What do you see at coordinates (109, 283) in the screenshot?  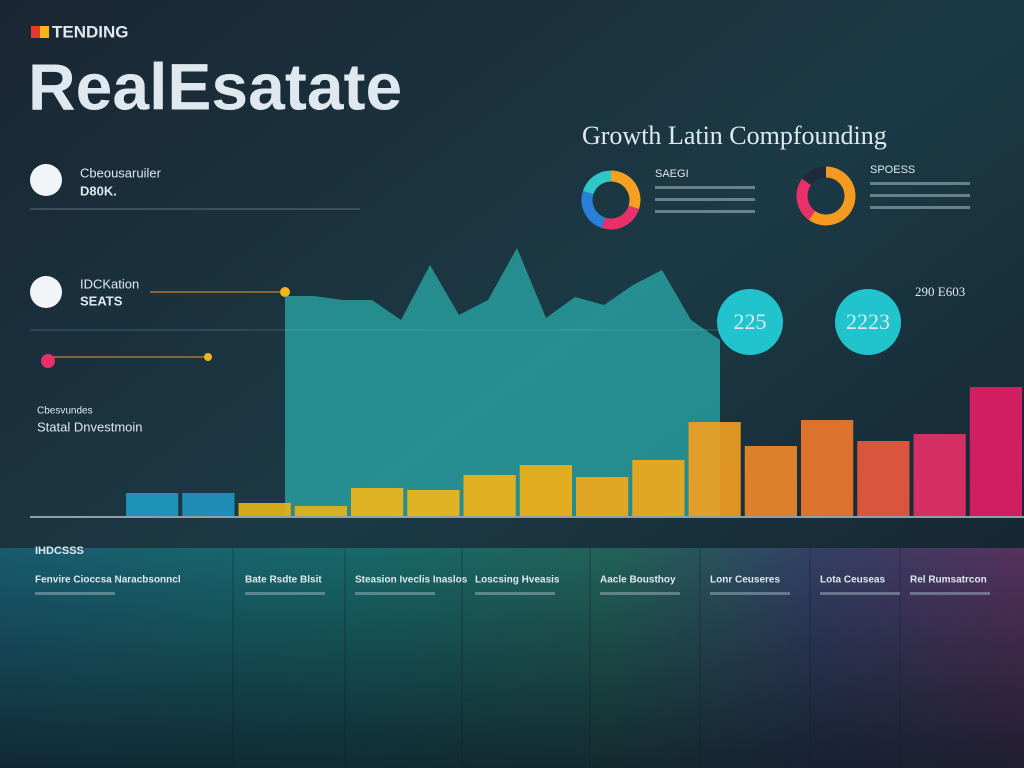 I see `item-label: IDCKation` at bounding box center [109, 283].